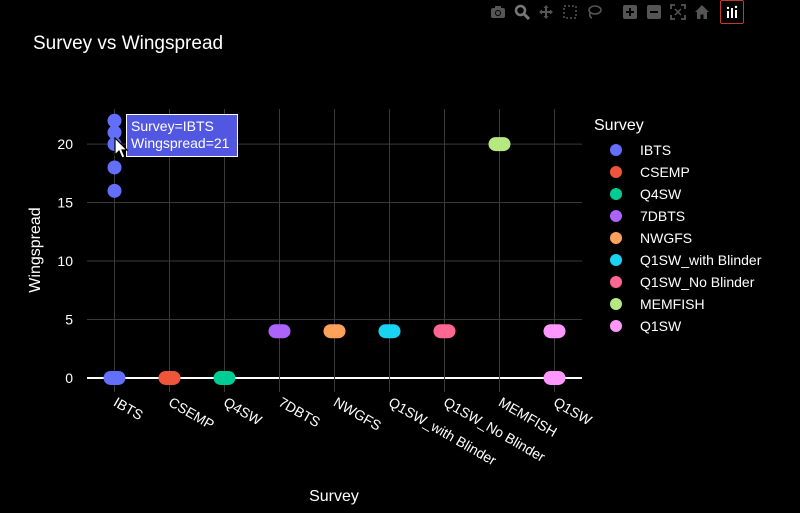 Image resolution: width=800 pixels, height=513 pixels. What do you see at coordinates (701, 260) in the screenshot?
I see `legend-label: Q1SW_with Blinder` at bounding box center [701, 260].